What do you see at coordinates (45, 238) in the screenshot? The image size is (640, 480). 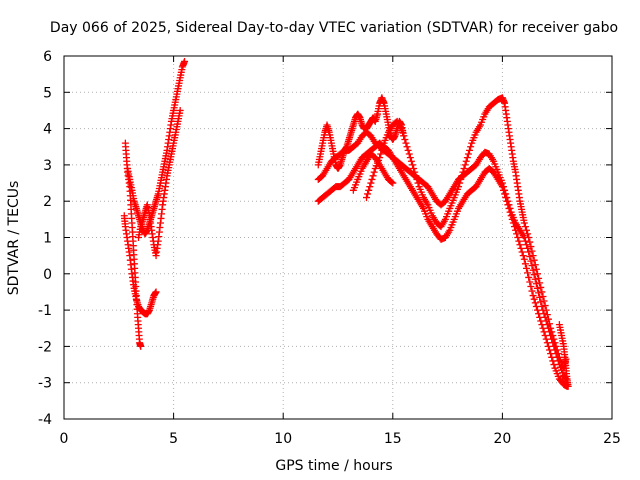 I see `y-tick-labels: -4 -3 -2 -1 0 1 2 3 4 5 6` at bounding box center [45, 238].